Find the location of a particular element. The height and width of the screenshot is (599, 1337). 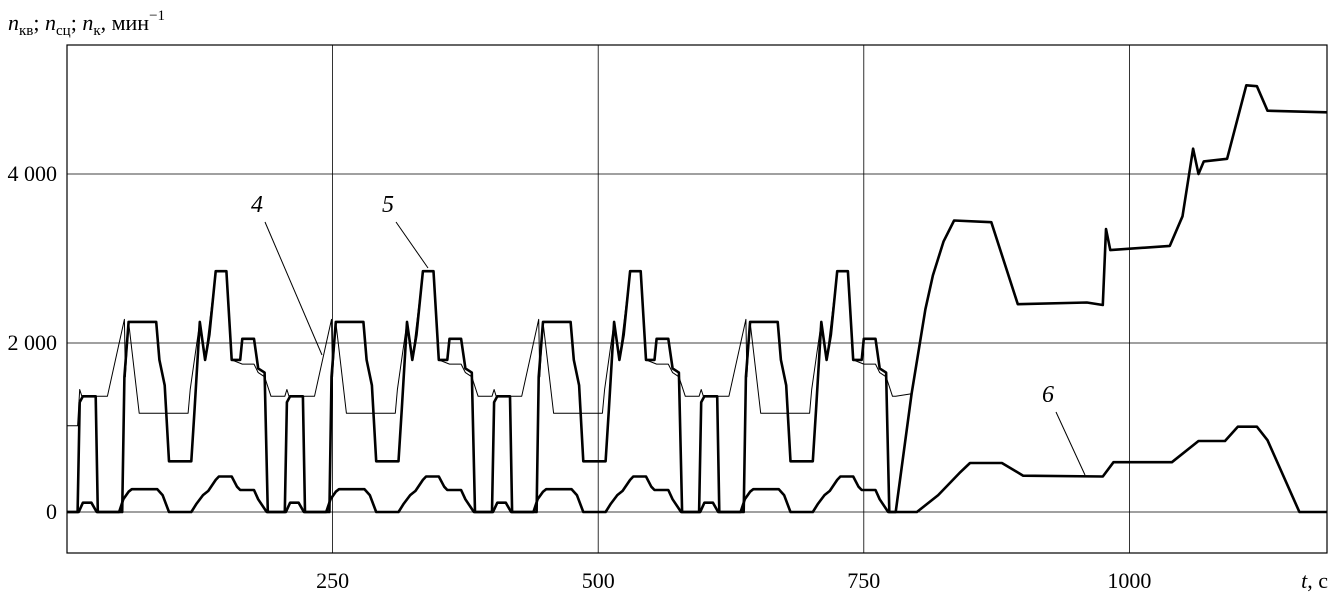

x-axis-label: t, с is located at coordinates (1314, 580).